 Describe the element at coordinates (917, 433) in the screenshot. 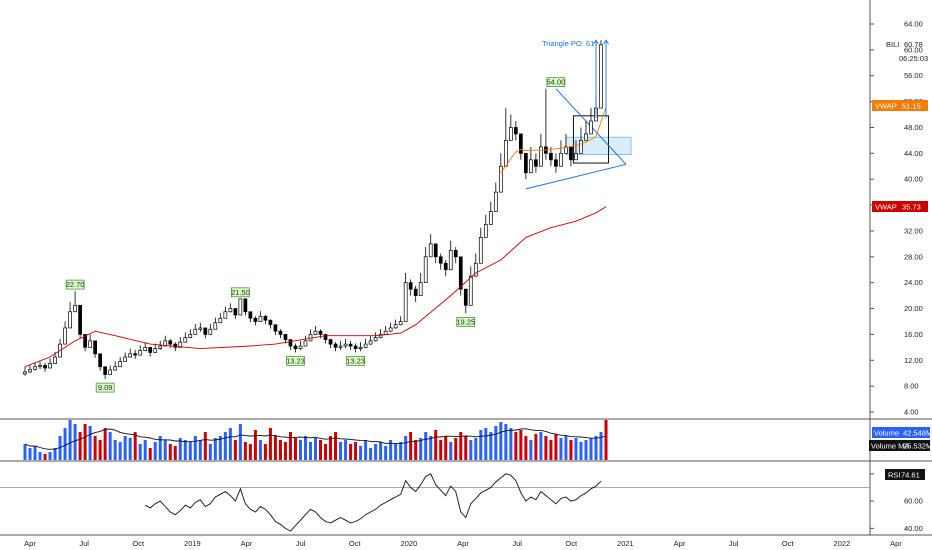

I see `volume-tag-value: 42.548M` at that location.